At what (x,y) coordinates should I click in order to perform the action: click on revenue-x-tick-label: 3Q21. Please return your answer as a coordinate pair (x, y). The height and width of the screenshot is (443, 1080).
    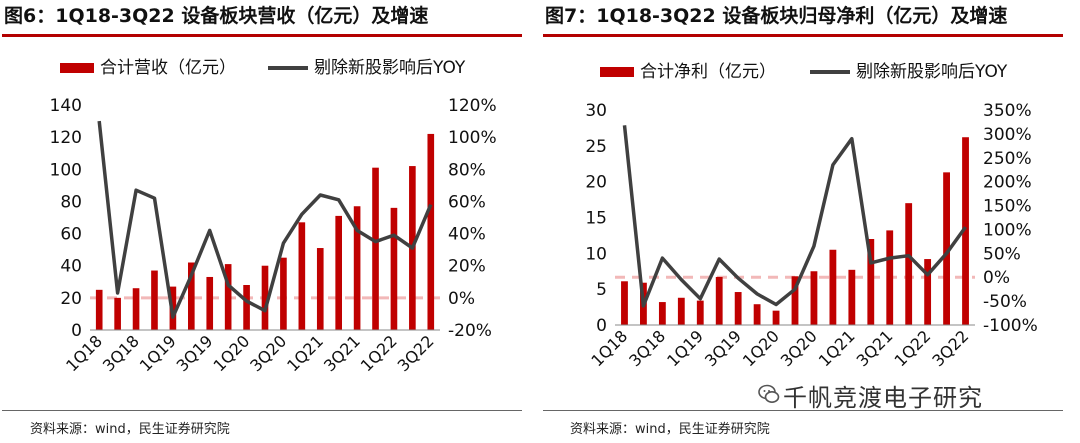
    Looking at the image, I should click on (342, 353).